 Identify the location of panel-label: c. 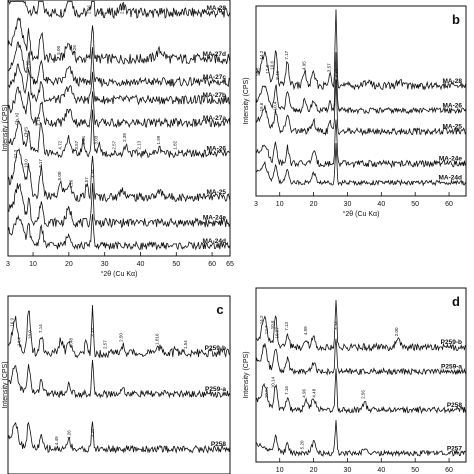
(219, 309).